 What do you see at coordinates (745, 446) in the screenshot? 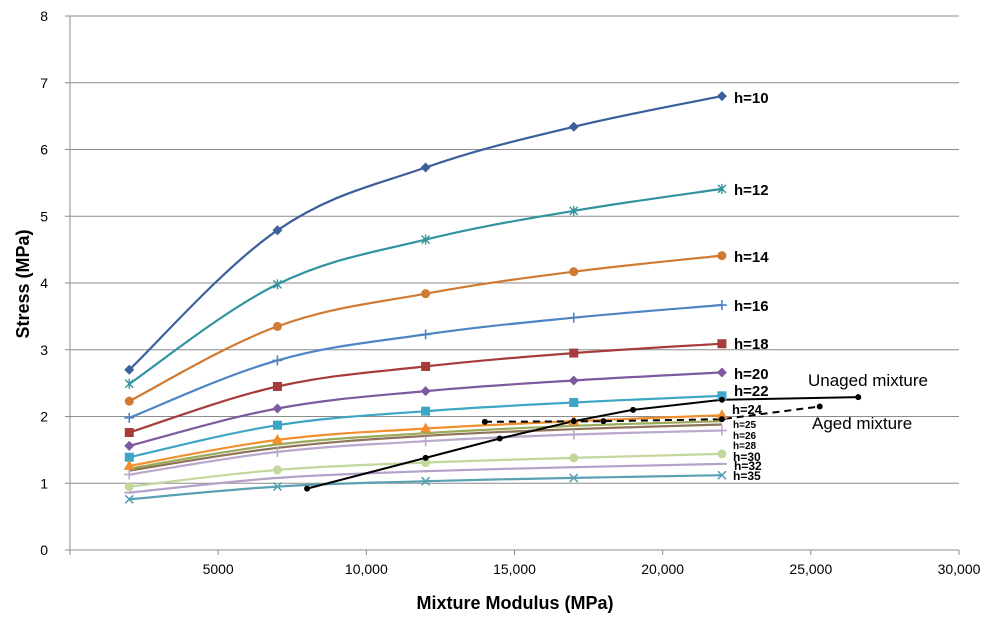
I see `series-label-h-28: h=28` at bounding box center [745, 446].